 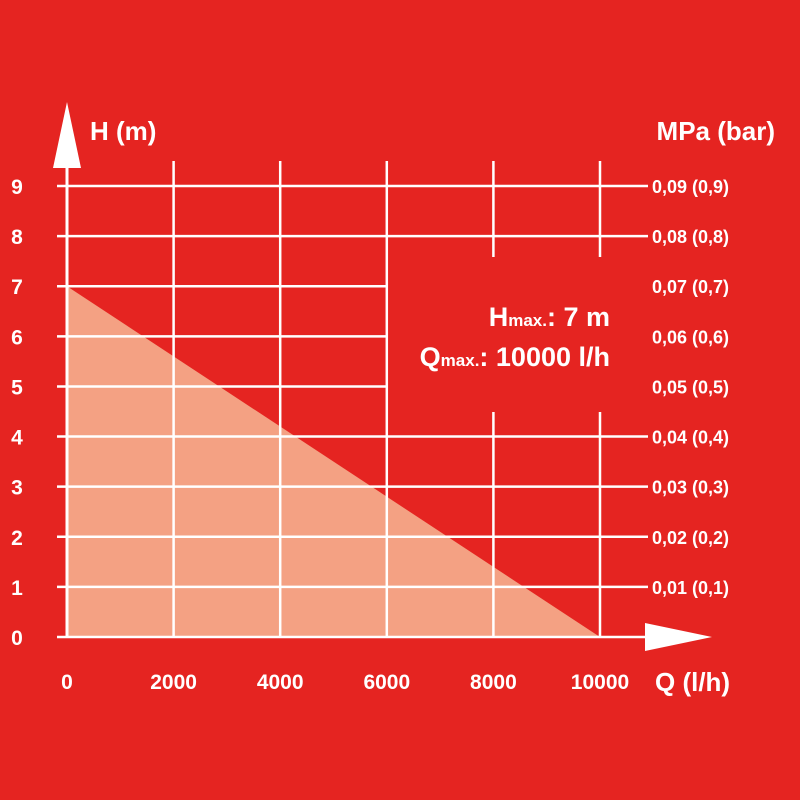 I want to click on y2-tick-label: 0,07 (0,7), so click(x=690, y=287).